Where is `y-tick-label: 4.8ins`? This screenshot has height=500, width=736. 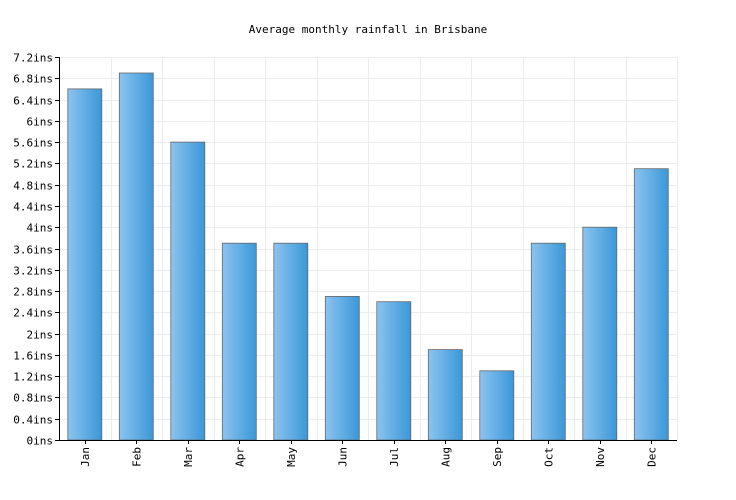
y-tick-label: 4.8ins is located at coordinates (33, 186).